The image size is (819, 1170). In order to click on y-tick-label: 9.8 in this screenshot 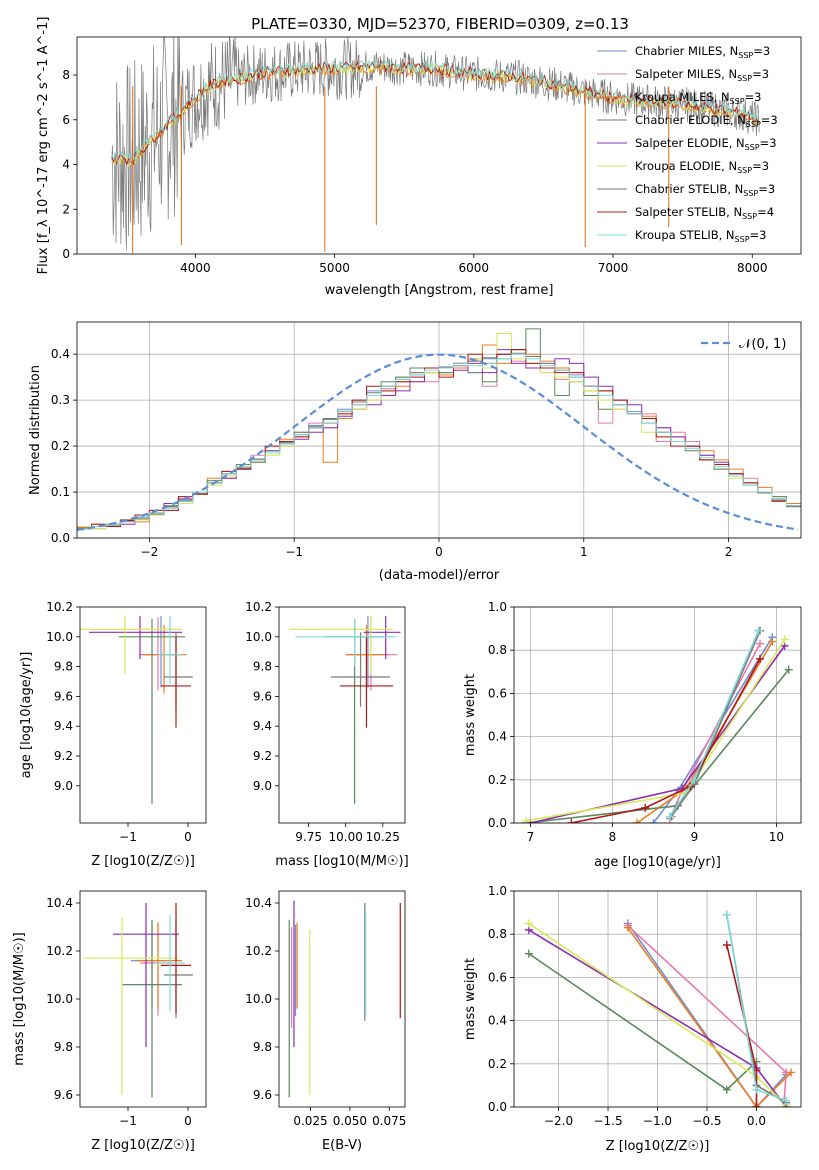, I will do `click(63, 1047)`.